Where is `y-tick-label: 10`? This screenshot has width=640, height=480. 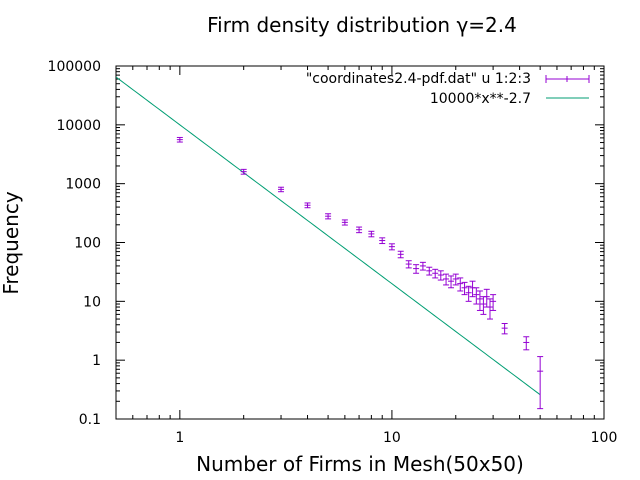 y-tick-label: 10 is located at coordinates (92, 302).